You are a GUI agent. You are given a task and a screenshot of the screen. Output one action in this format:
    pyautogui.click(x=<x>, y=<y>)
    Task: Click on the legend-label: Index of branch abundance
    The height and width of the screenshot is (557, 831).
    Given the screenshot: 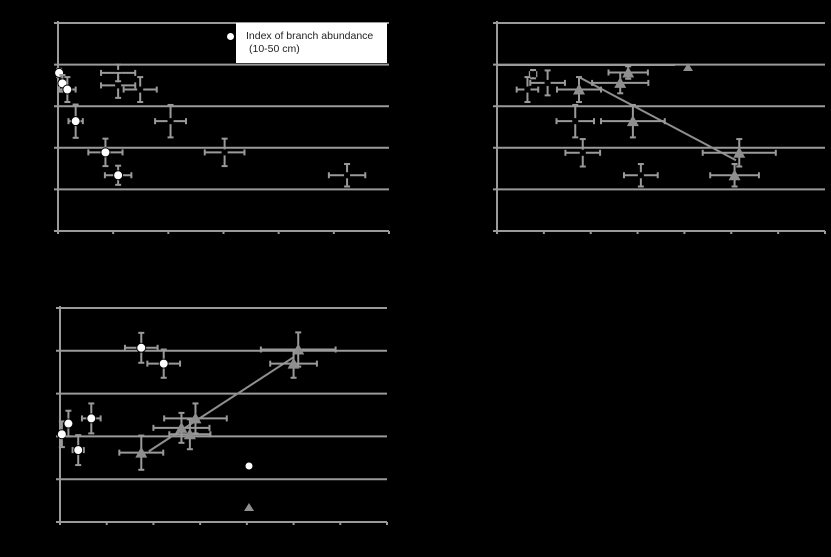 What is the action you would take?
    pyautogui.click(x=310, y=36)
    